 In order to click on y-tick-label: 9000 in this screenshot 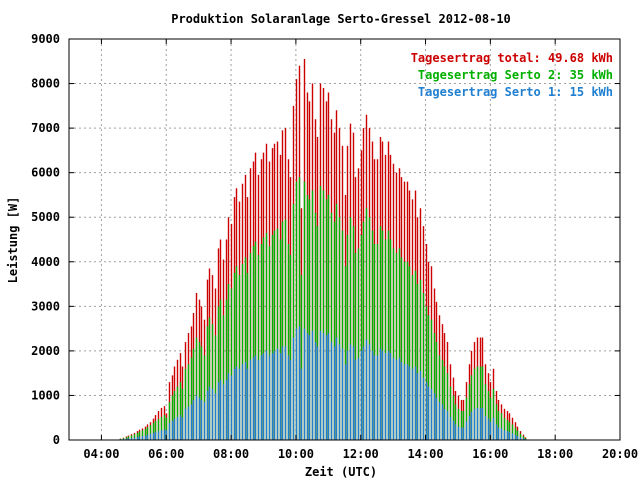, I will do `click(45, 39)`.